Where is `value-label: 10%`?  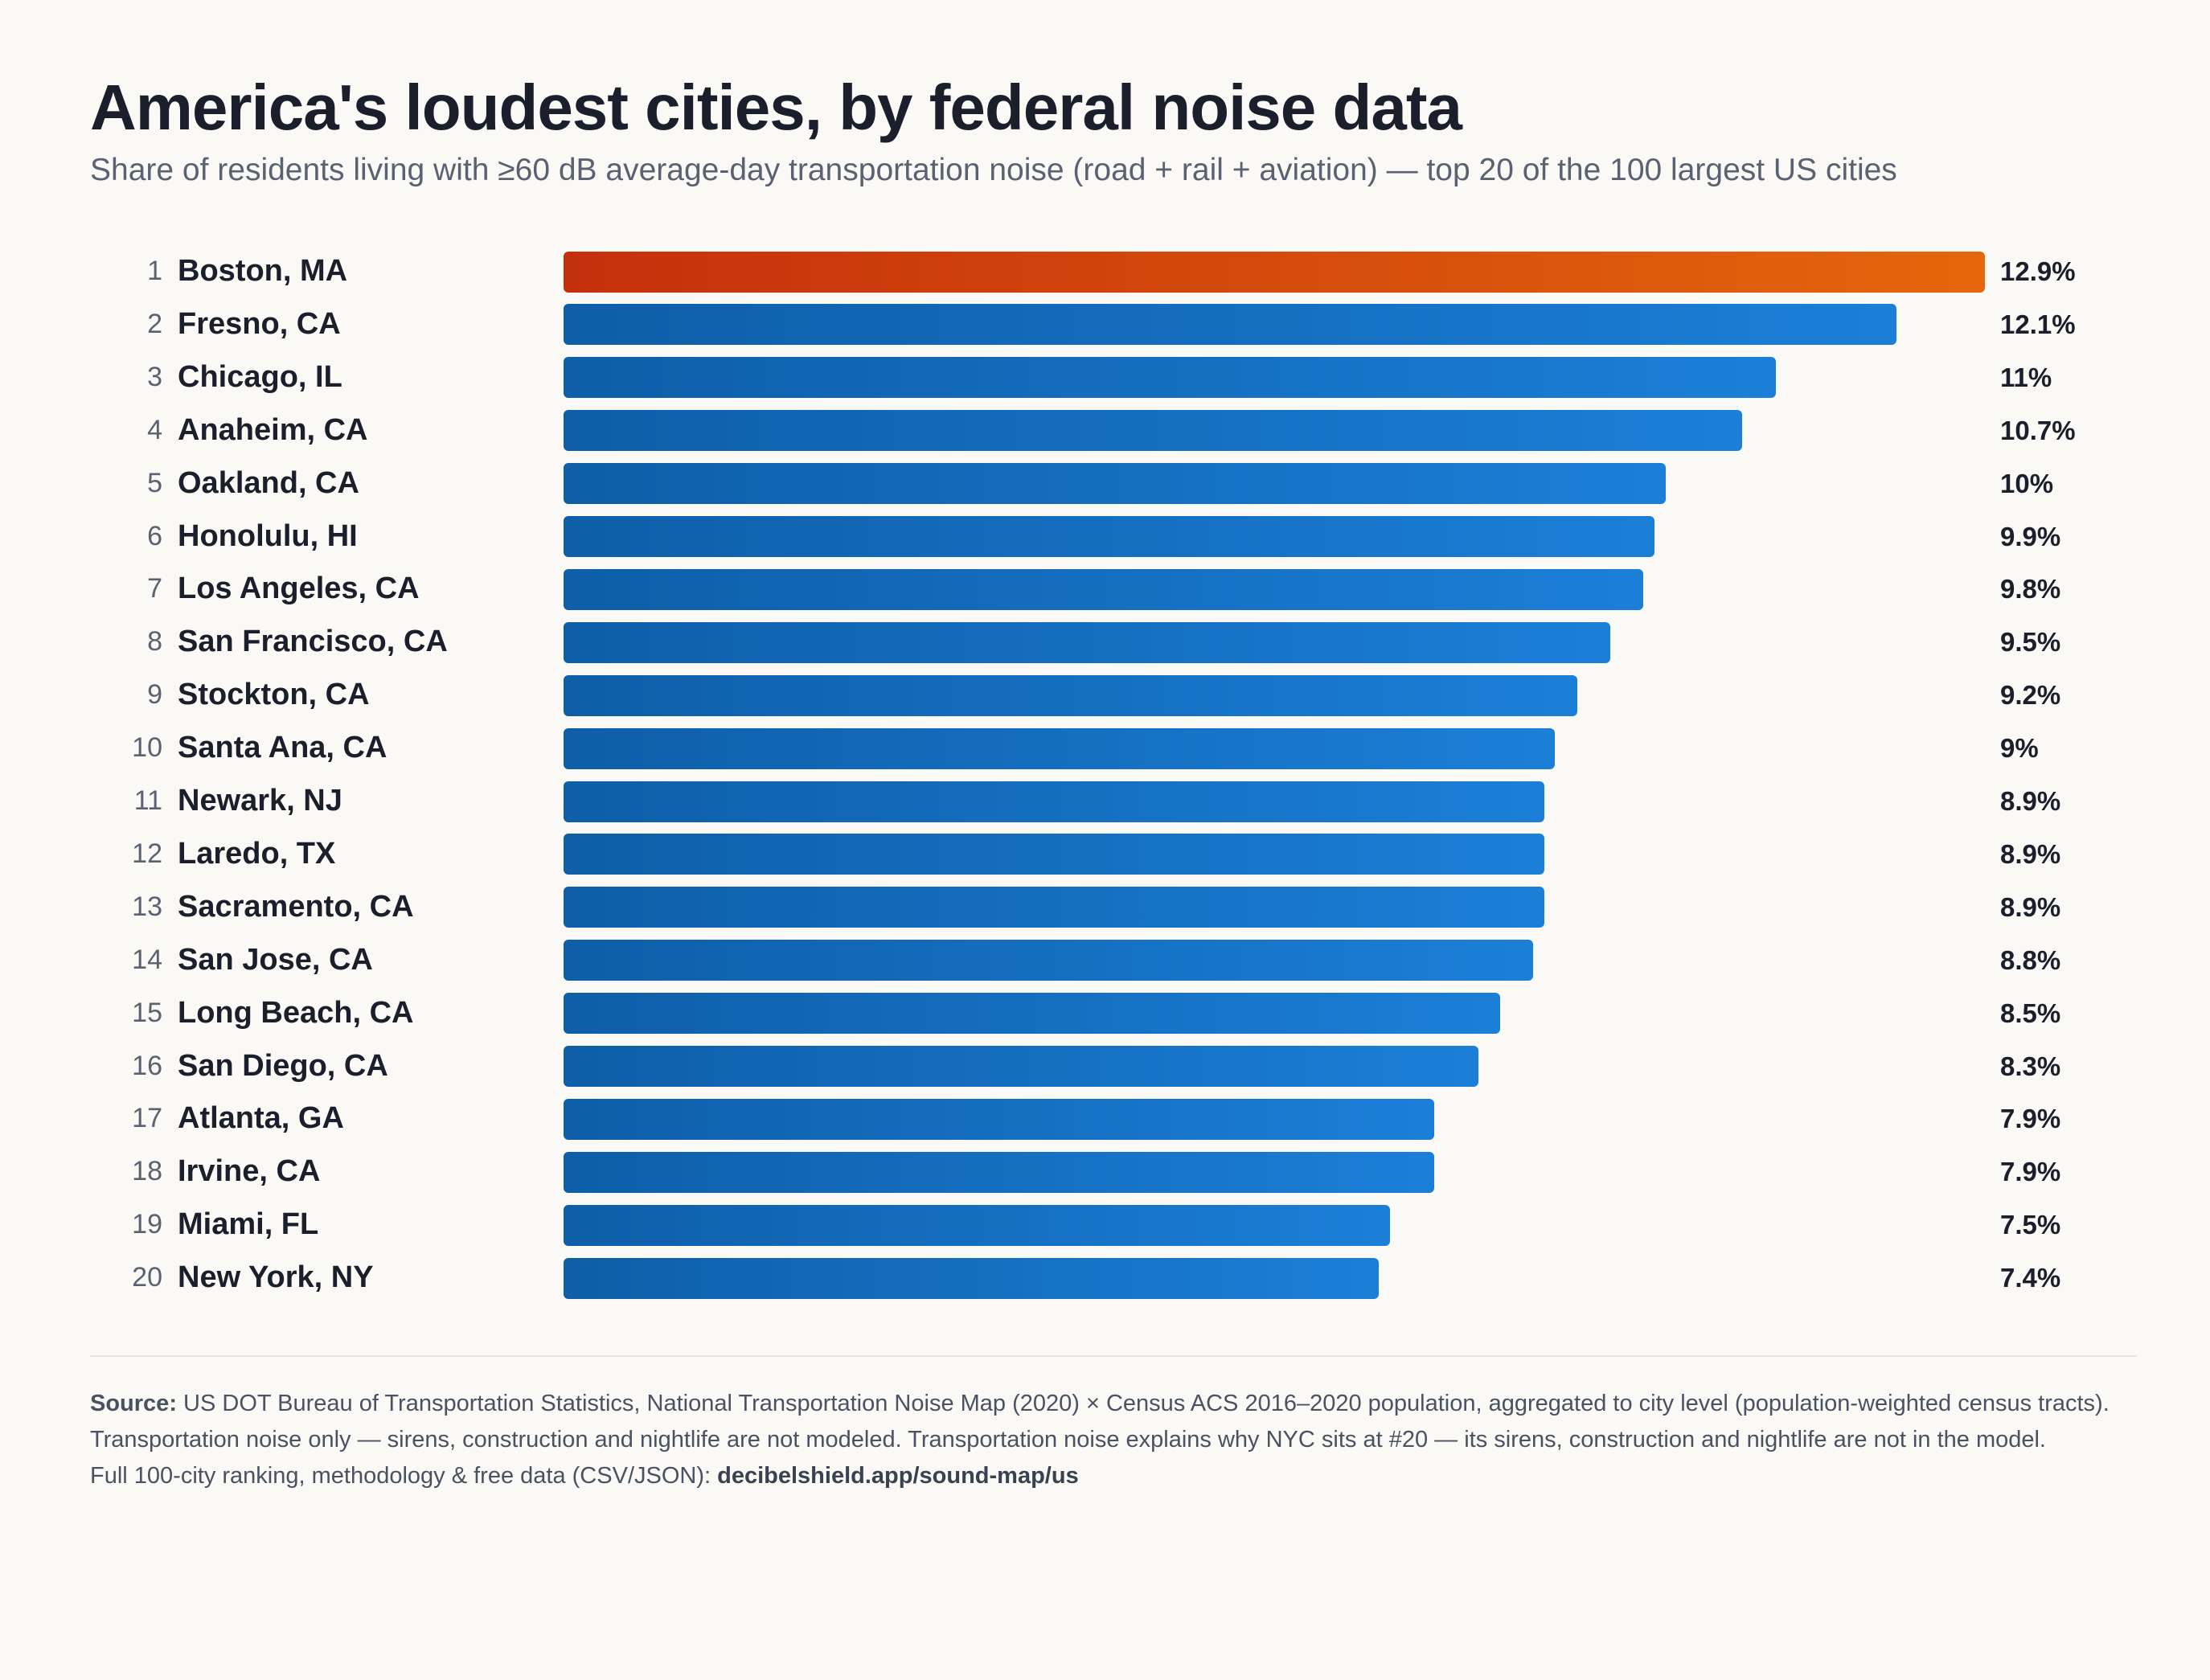
value-label: 10% is located at coordinates (2027, 483).